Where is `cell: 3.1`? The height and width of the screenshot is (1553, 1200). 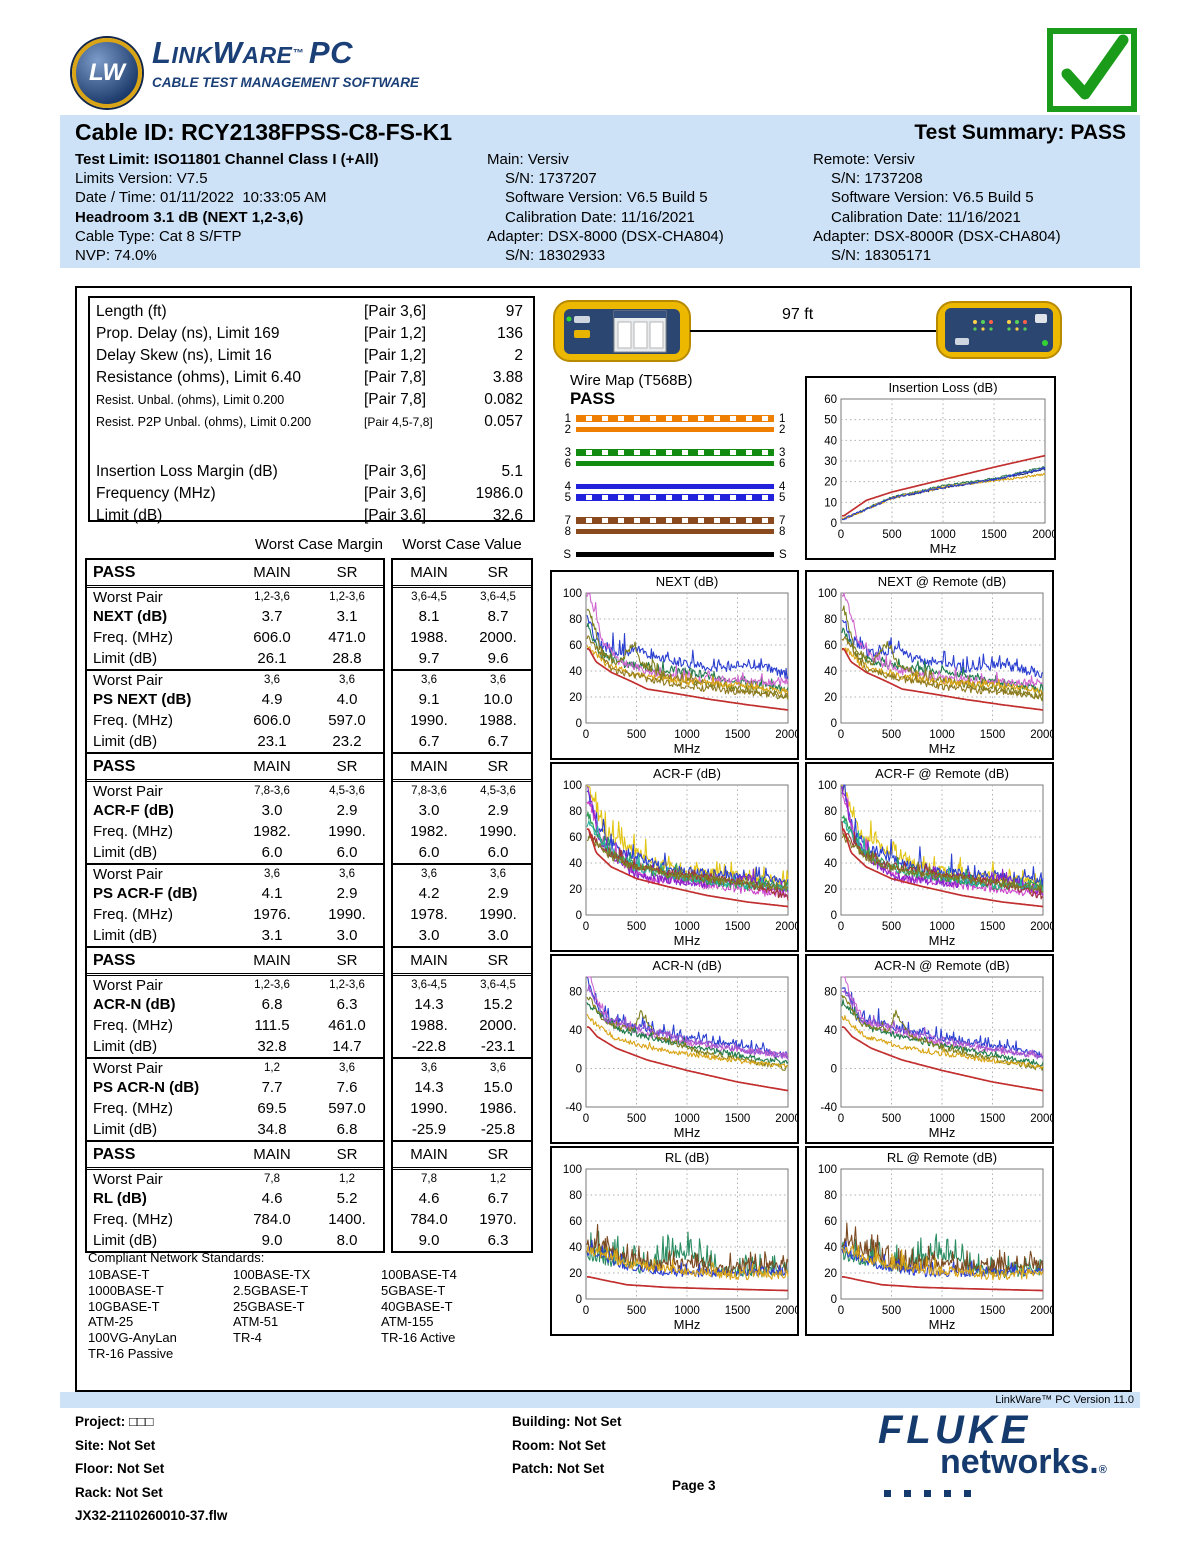
cell: 3.1 is located at coordinates (347, 616).